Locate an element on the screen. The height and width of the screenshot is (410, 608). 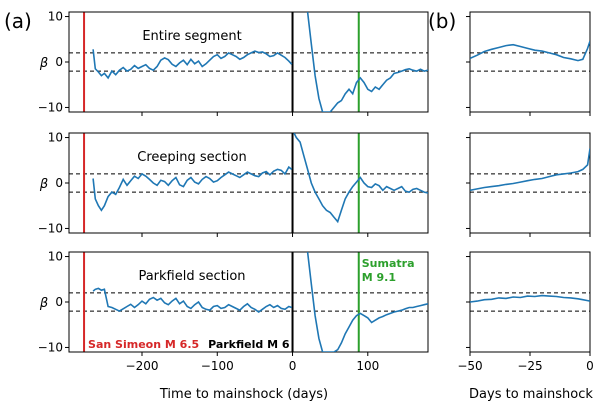
x-tick-label-right: −50 is located at coordinates (469, 366).